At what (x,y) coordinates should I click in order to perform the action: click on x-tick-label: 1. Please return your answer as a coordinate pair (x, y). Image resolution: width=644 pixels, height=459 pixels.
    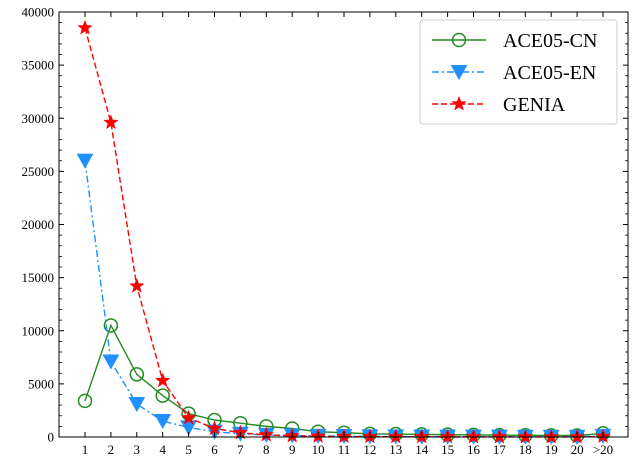
    Looking at the image, I should click on (85, 449).